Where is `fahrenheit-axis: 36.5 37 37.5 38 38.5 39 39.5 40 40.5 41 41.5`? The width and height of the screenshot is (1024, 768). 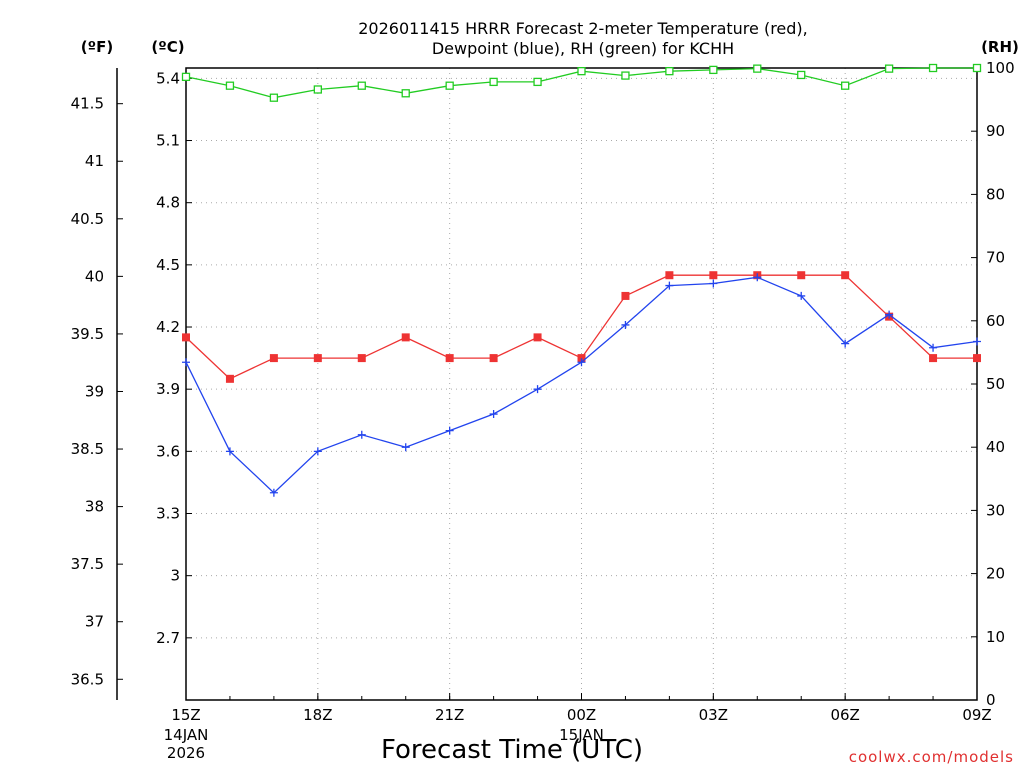
fahrenheit-axis: 36.5 37 37.5 38 38.5 39 39.5 40 40.5 41 41.5 is located at coordinates (97, 391).